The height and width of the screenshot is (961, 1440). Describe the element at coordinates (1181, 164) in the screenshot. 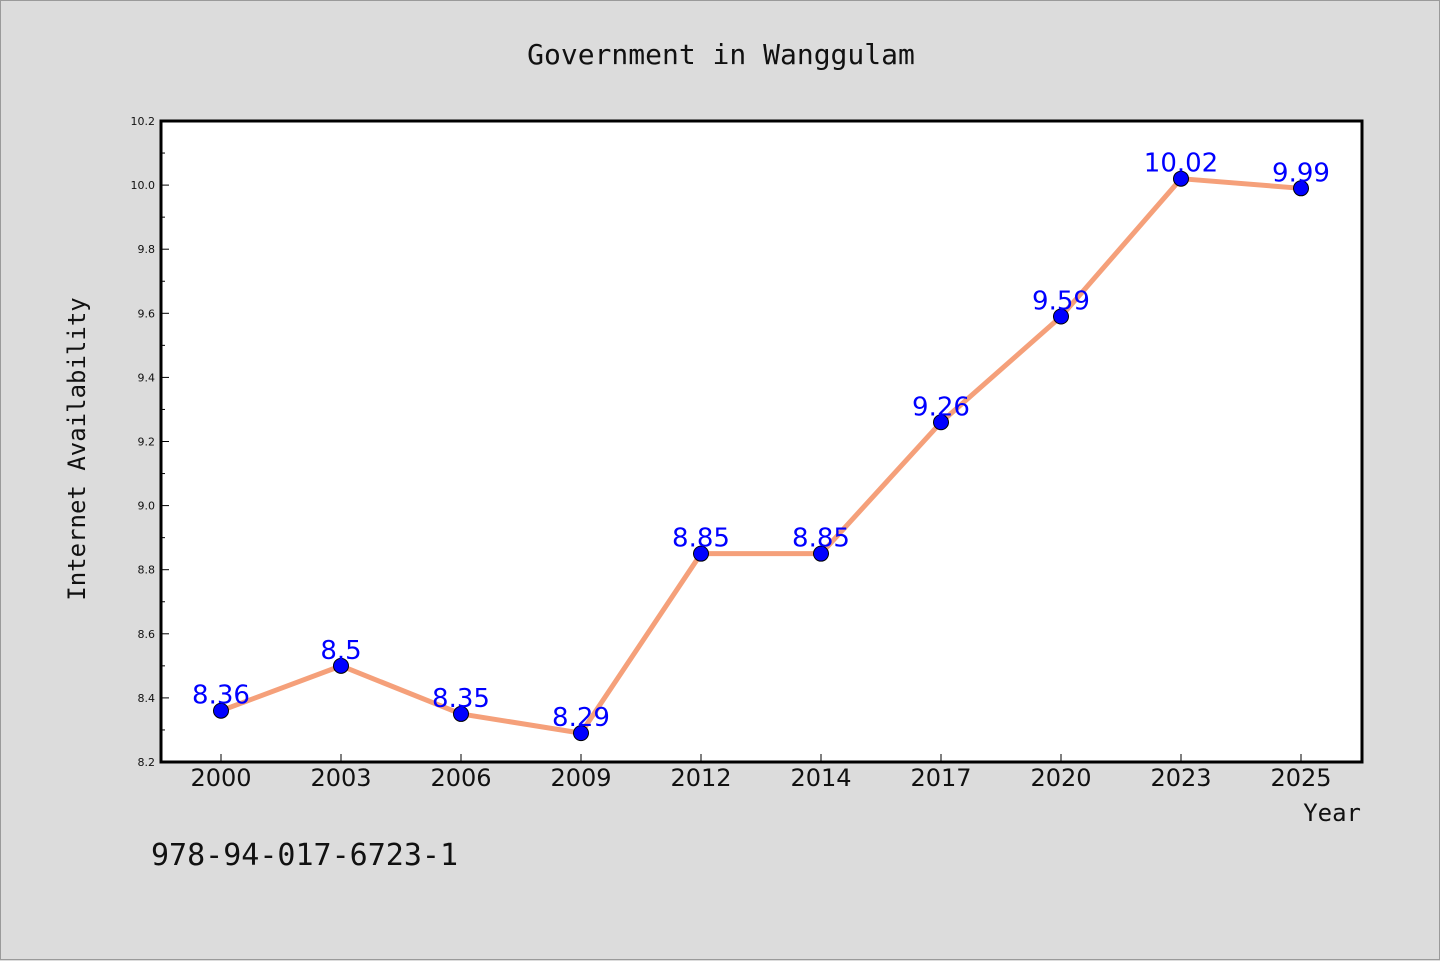

I see `data-label: 10.02` at that location.